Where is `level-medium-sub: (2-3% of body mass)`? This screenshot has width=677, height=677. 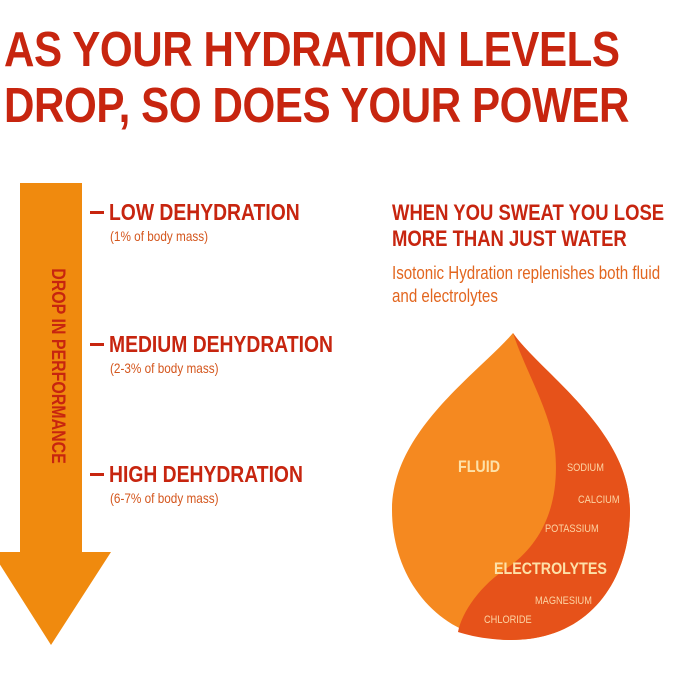 level-medium-sub: (2-3% of body mass) is located at coordinates (164, 368).